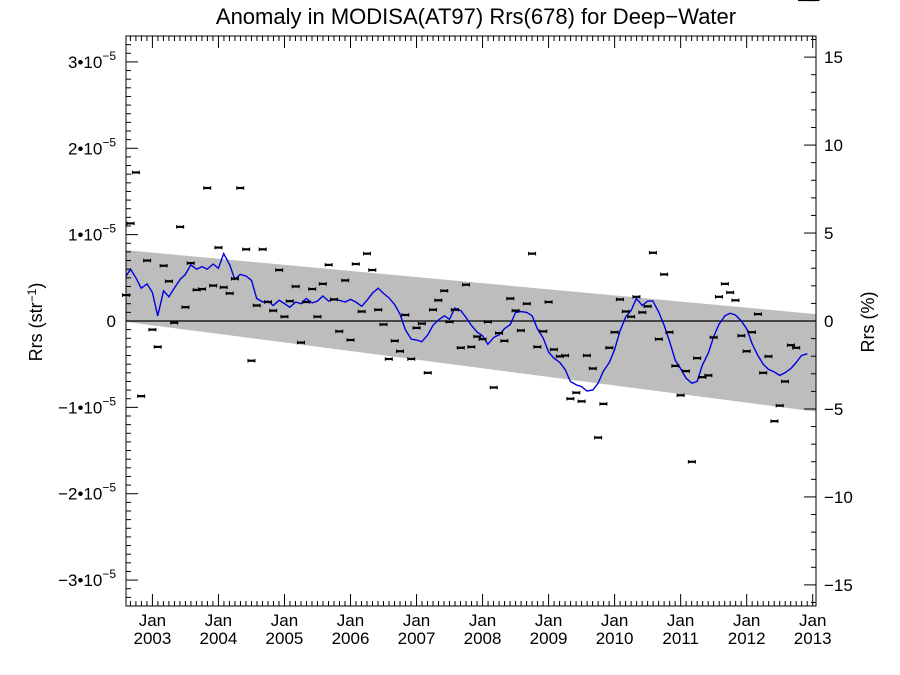  I want to click on y-axis-left-label: Rrs (str−1), so click(35, 322).